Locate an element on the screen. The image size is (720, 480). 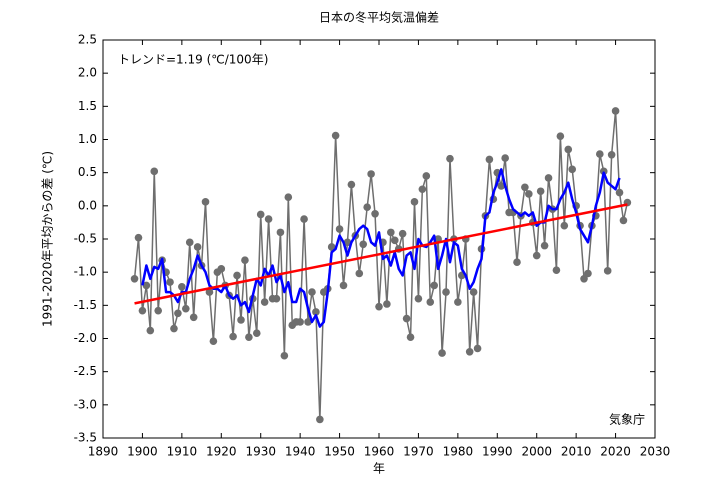
x-tick-label: 1900 is located at coordinates (142, 452).